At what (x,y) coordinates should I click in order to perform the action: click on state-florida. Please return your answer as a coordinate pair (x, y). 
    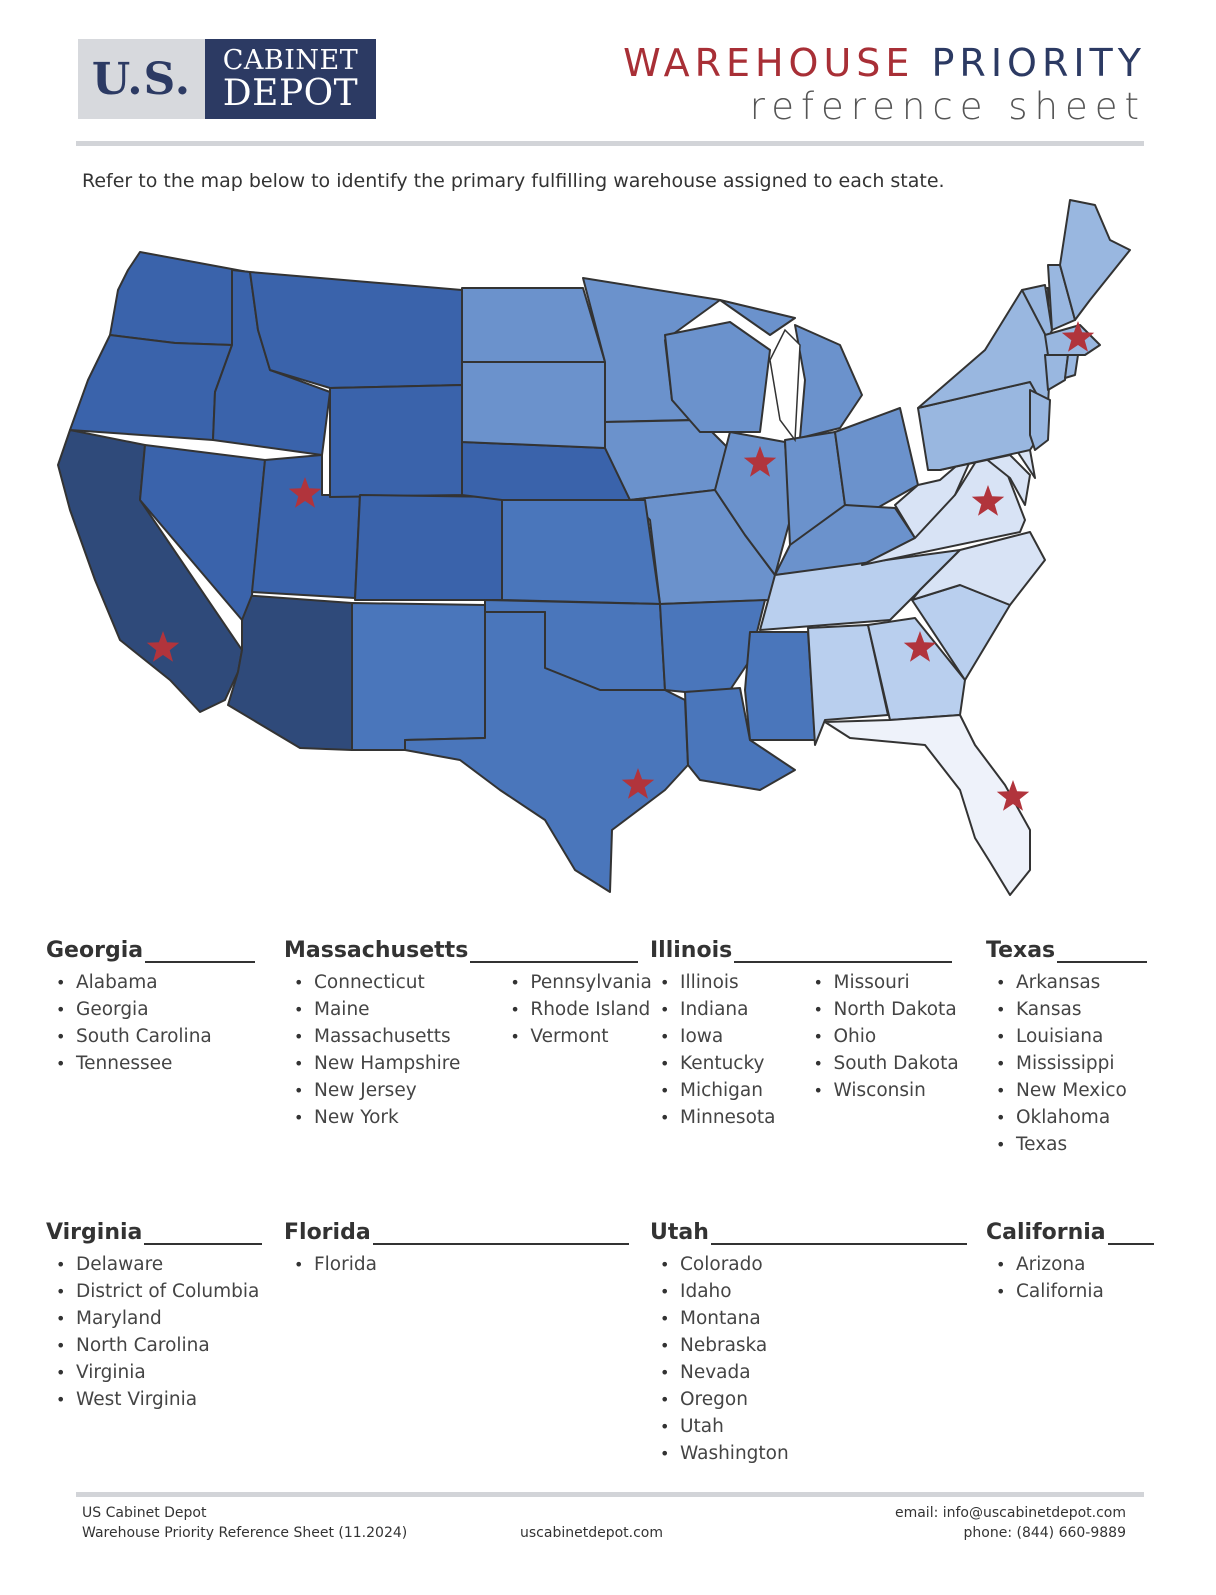
    Looking at the image, I should click on (927, 805).